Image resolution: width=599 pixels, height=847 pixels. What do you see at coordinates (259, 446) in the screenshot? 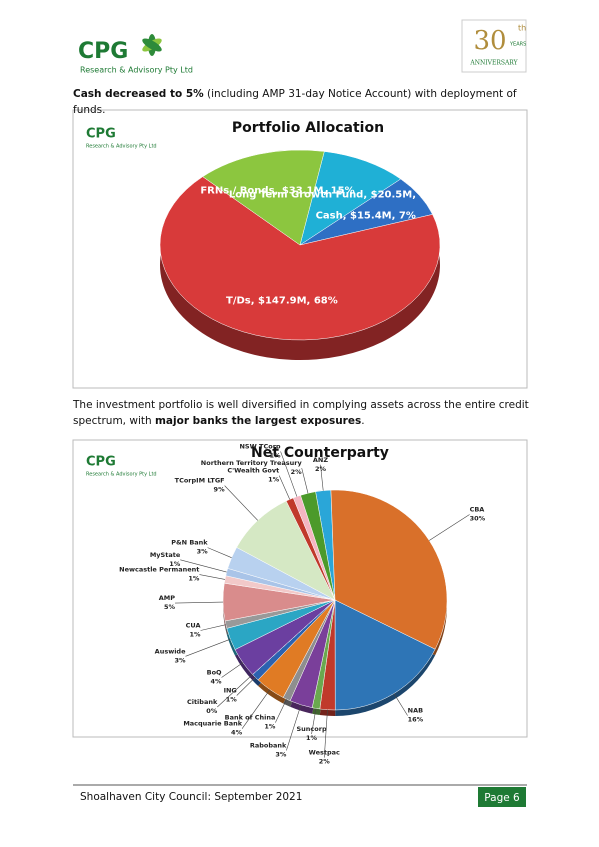
I see `slice-name: NSW TCorp` at bounding box center [259, 446].